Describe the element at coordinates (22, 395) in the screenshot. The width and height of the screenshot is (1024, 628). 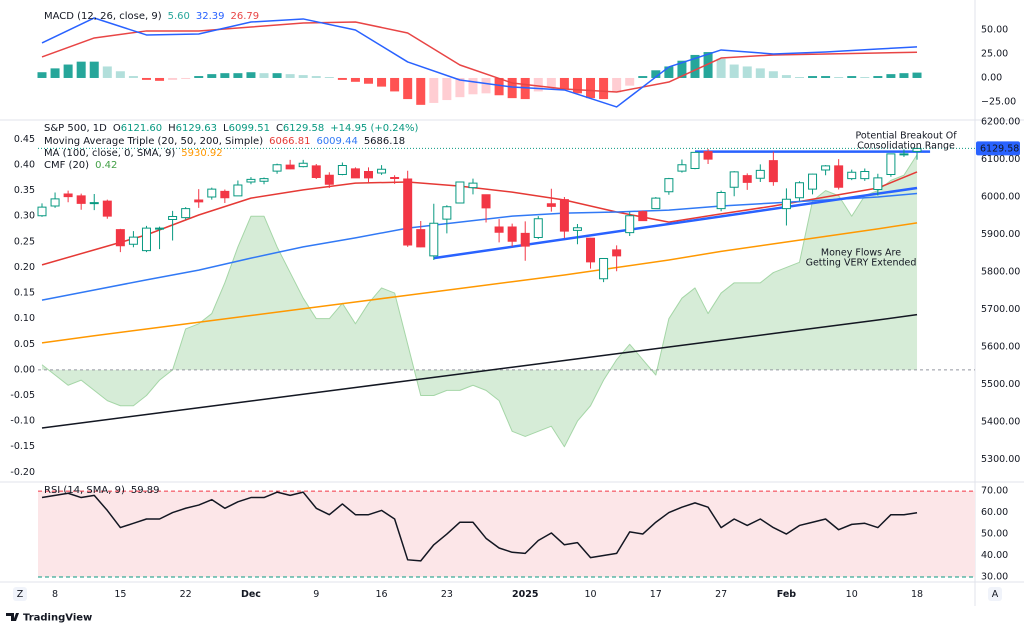
I see `cmf-tick-label: -0.05` at that location.